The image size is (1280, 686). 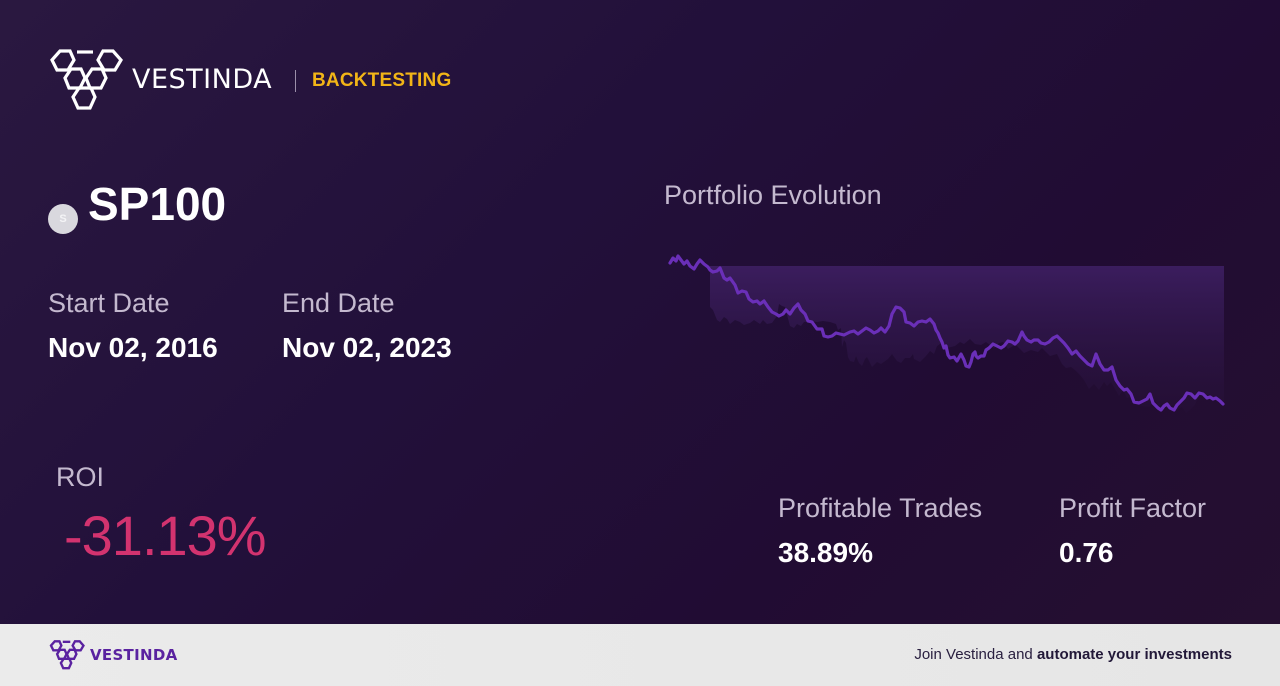 What do you see at coordinates (825, 552) in the screenshot?
I see `profitable-trades-value: 38.89%` at bounding box center [825, 552].